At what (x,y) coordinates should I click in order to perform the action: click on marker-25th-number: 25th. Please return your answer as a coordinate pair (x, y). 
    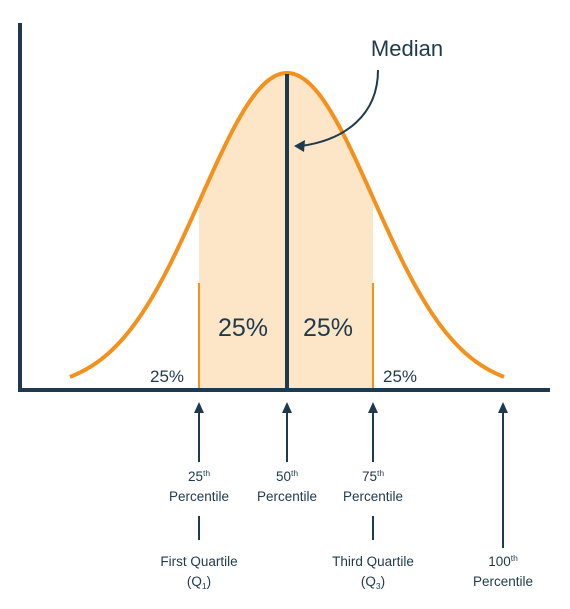
    Looking at the image, I should click on (199, 476).